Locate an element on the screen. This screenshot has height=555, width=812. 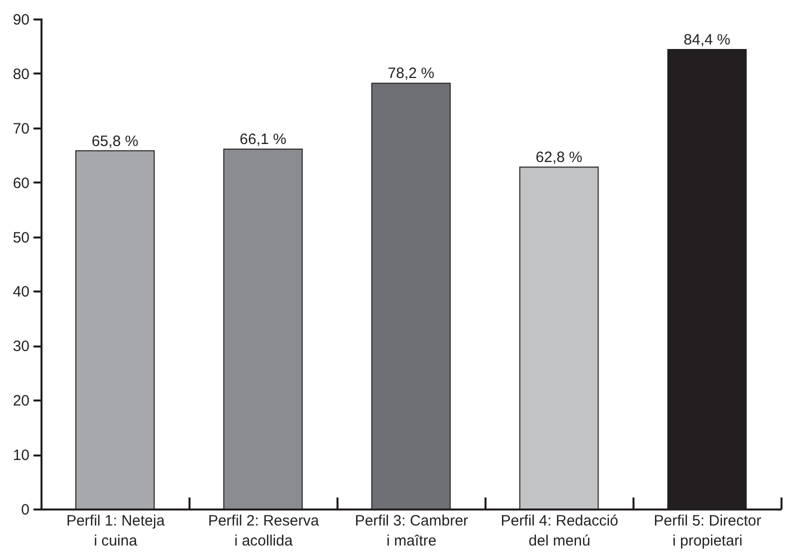
y-tick-label: 50 is located at coordinates (21, 237).